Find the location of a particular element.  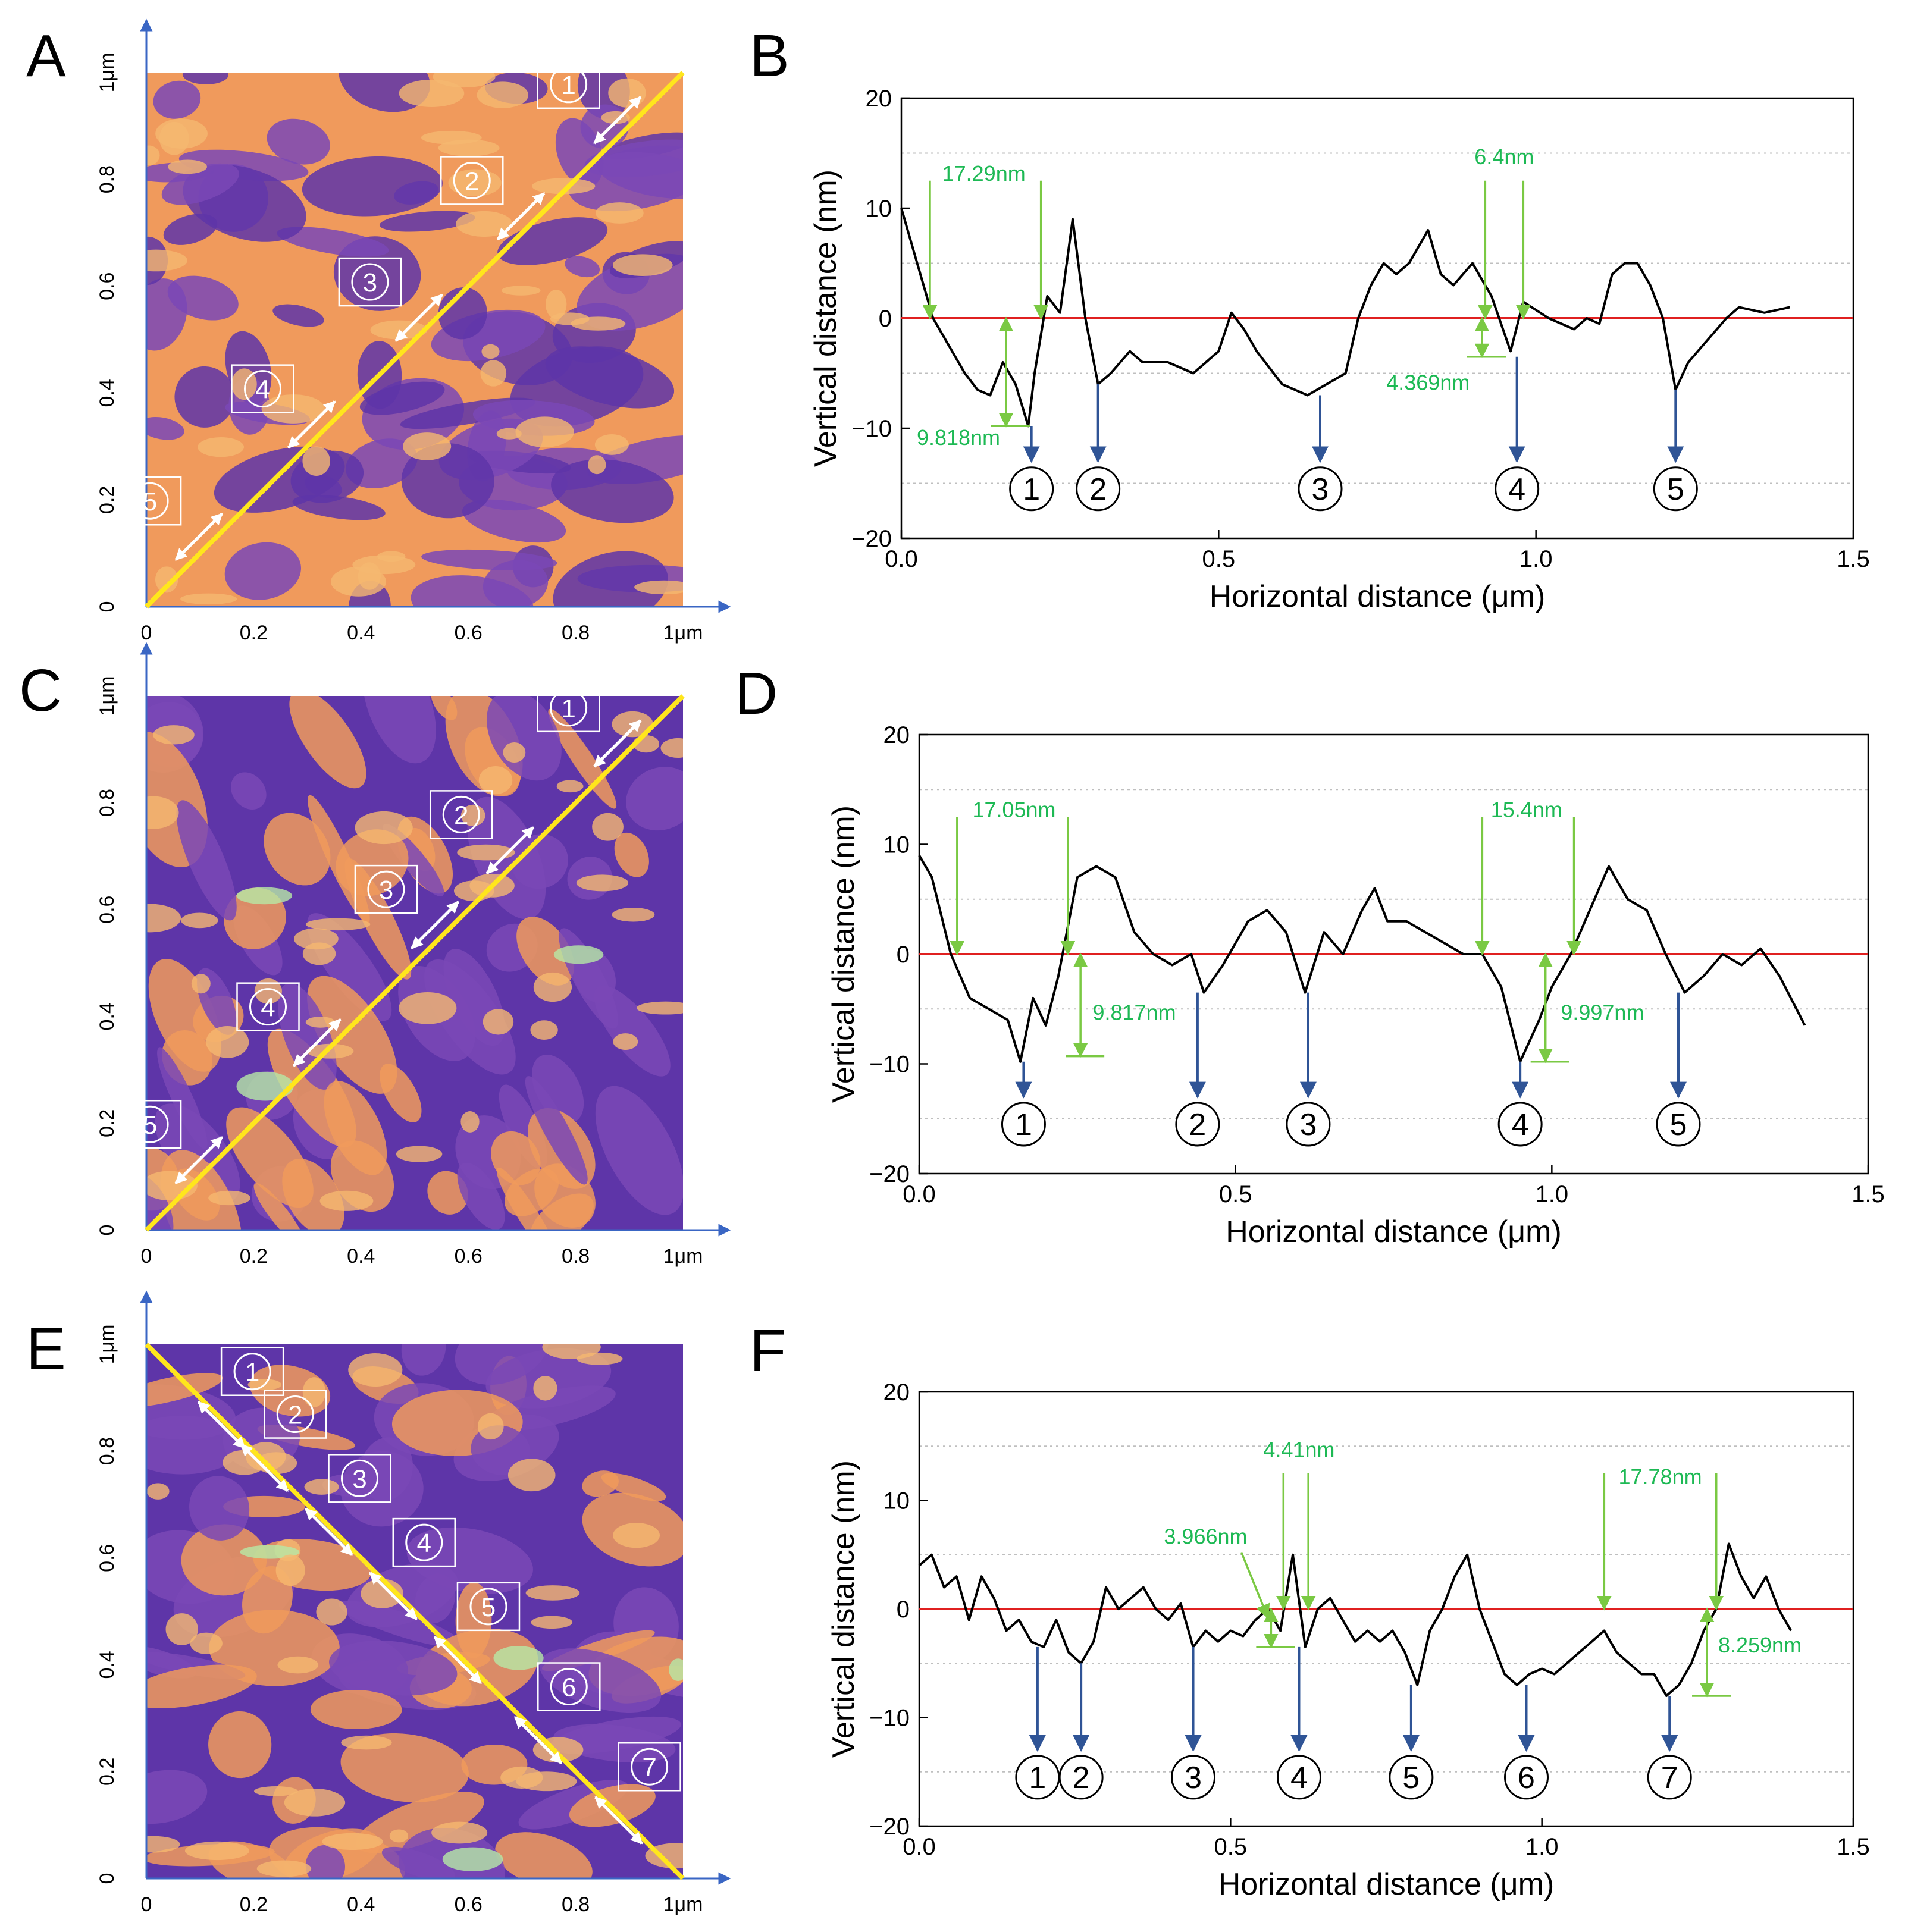

marker-number: 5 is located at coordinates (1676, 489).